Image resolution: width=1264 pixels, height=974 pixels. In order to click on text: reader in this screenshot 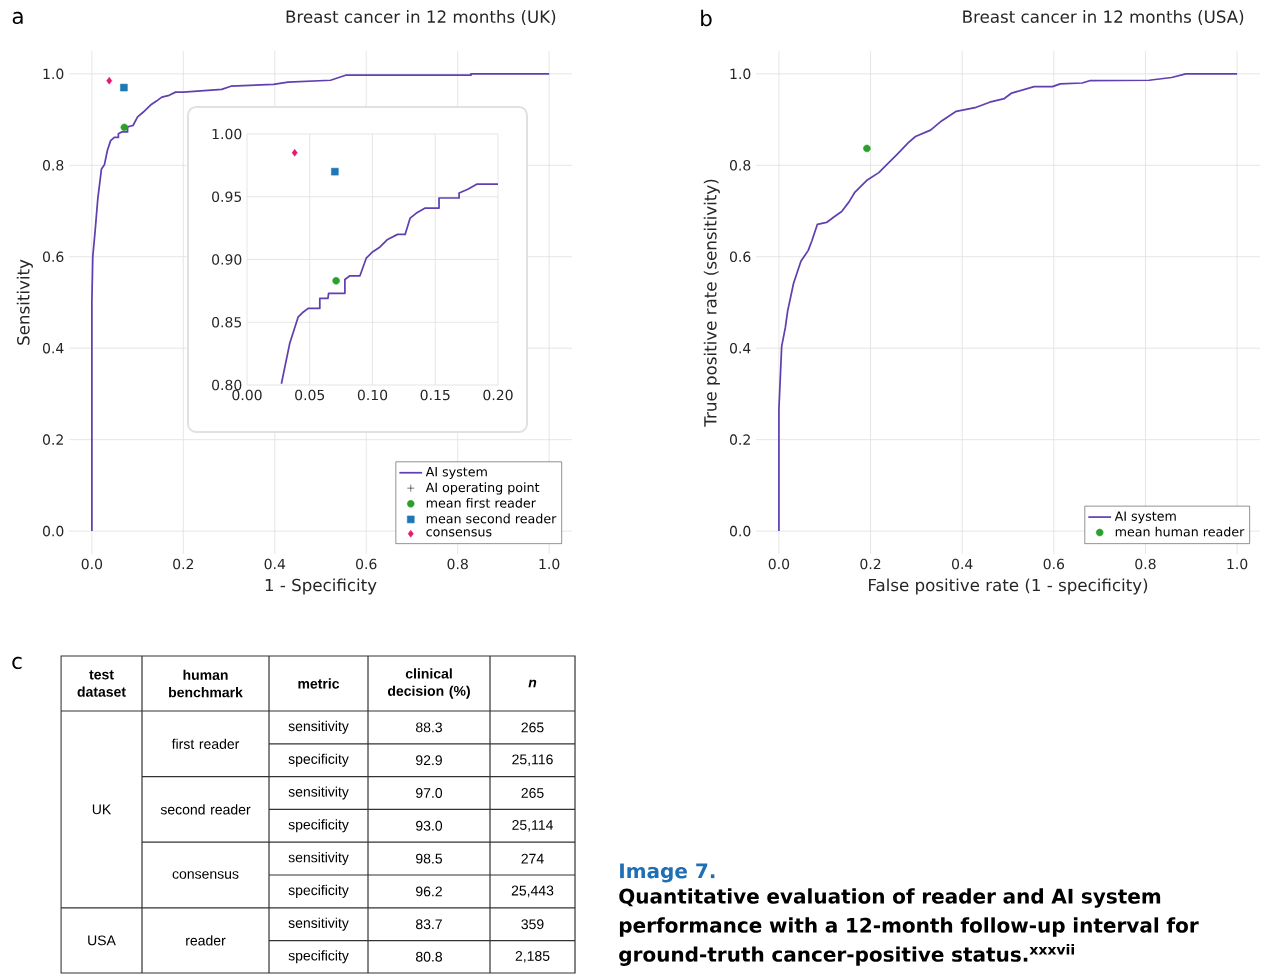, I will do `click(206, 940)`.